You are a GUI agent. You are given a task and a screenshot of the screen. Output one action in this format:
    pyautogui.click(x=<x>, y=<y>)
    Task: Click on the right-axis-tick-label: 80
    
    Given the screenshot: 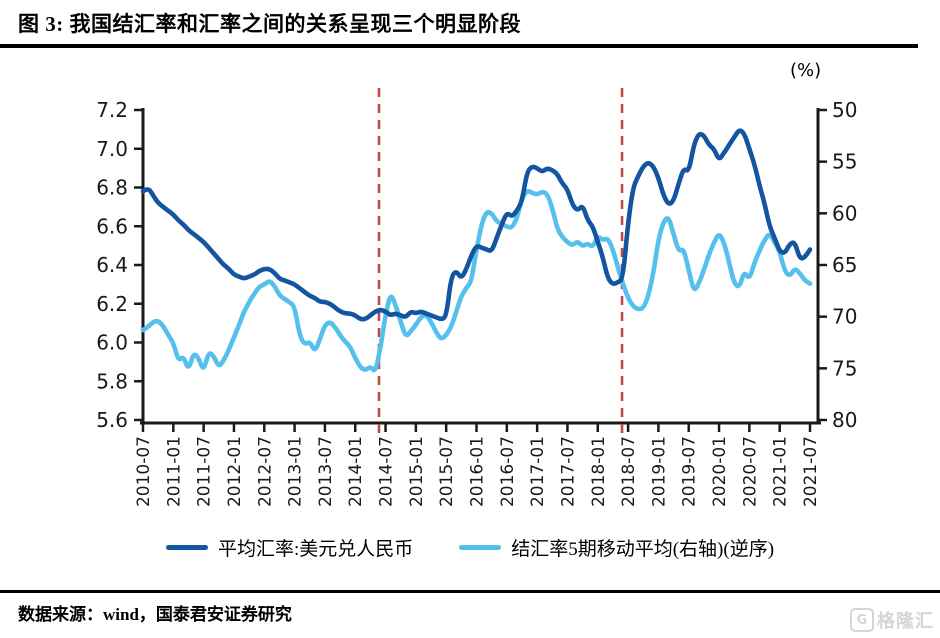 What is the action you would take?
    pyautogui.click(x=844, y=420)
    